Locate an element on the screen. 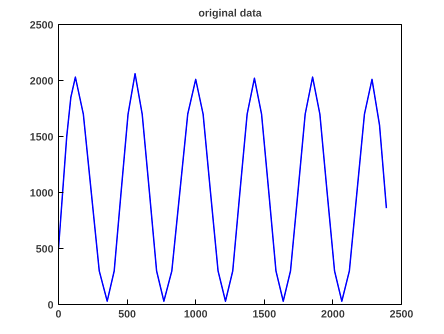 The height and width of the screenshot is (334, 444). x-tick-label: 2000 is located at coordinates (333, 314).